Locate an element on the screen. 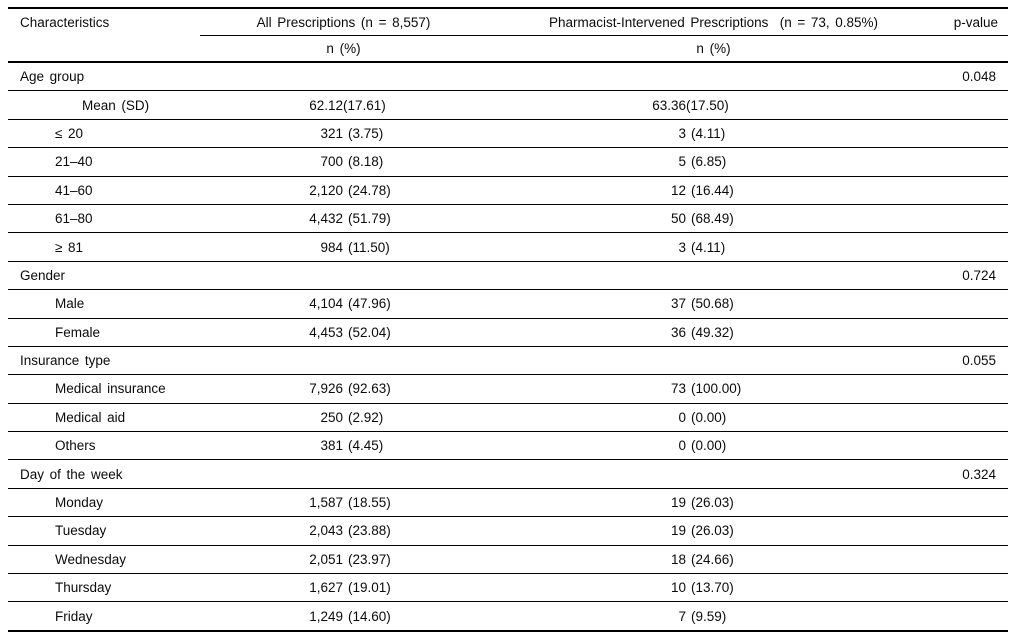  count-n: 7 is located at coordinates (682, 616).